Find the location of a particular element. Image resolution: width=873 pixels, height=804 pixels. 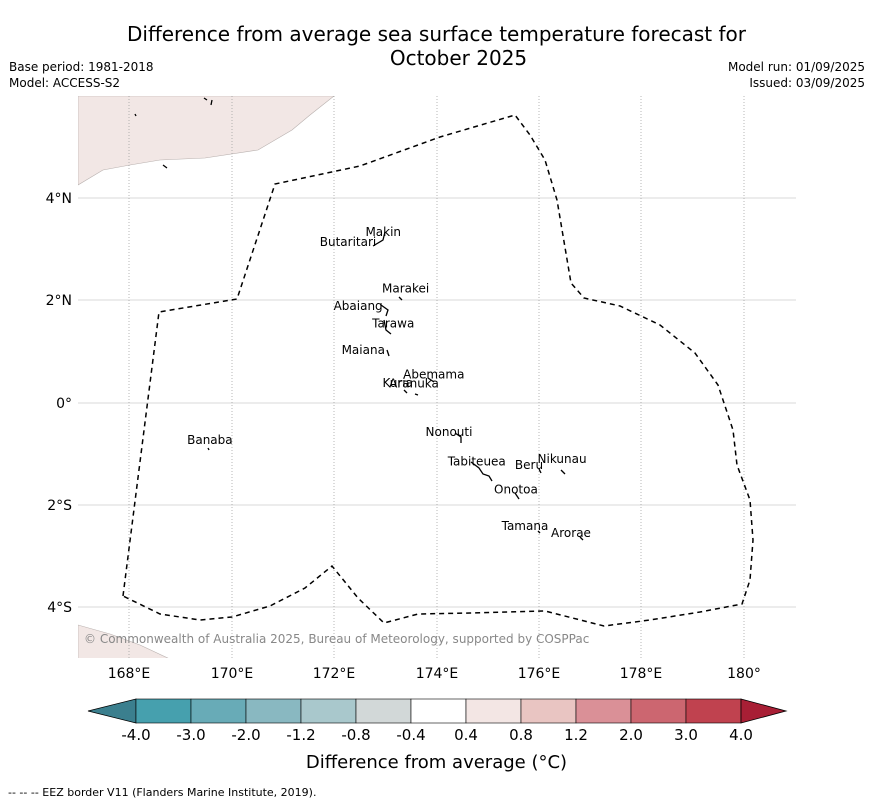

colorbar-tick: -0.8 is located at coordinates (356, 735).